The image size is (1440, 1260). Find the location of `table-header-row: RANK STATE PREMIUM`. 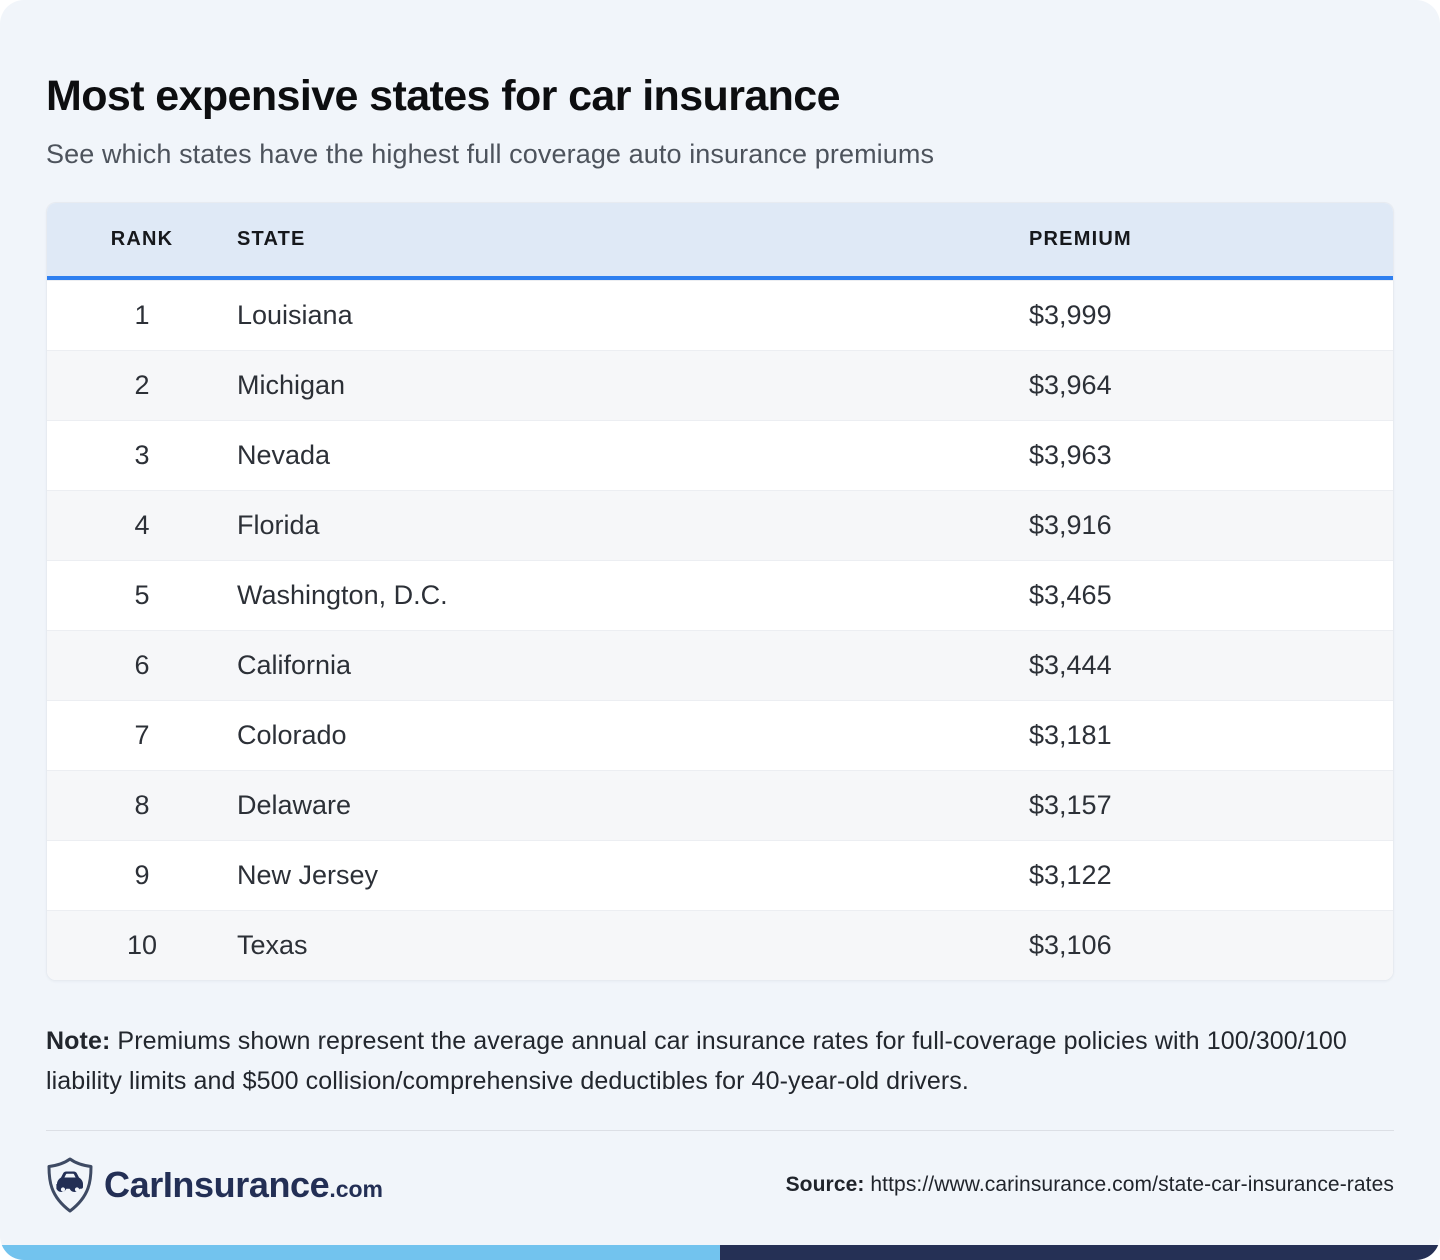

table-header-row: RANK STATE PREMIUM is located at coordinates (720, 242).